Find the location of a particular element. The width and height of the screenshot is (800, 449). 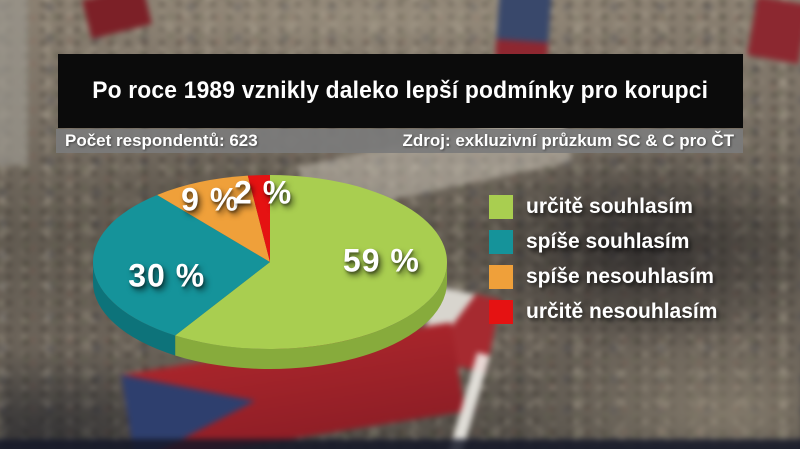

source-credit: Zdroj: exkluzivní průzkum SC & C pro ČT is located at coordinates (568, 140).